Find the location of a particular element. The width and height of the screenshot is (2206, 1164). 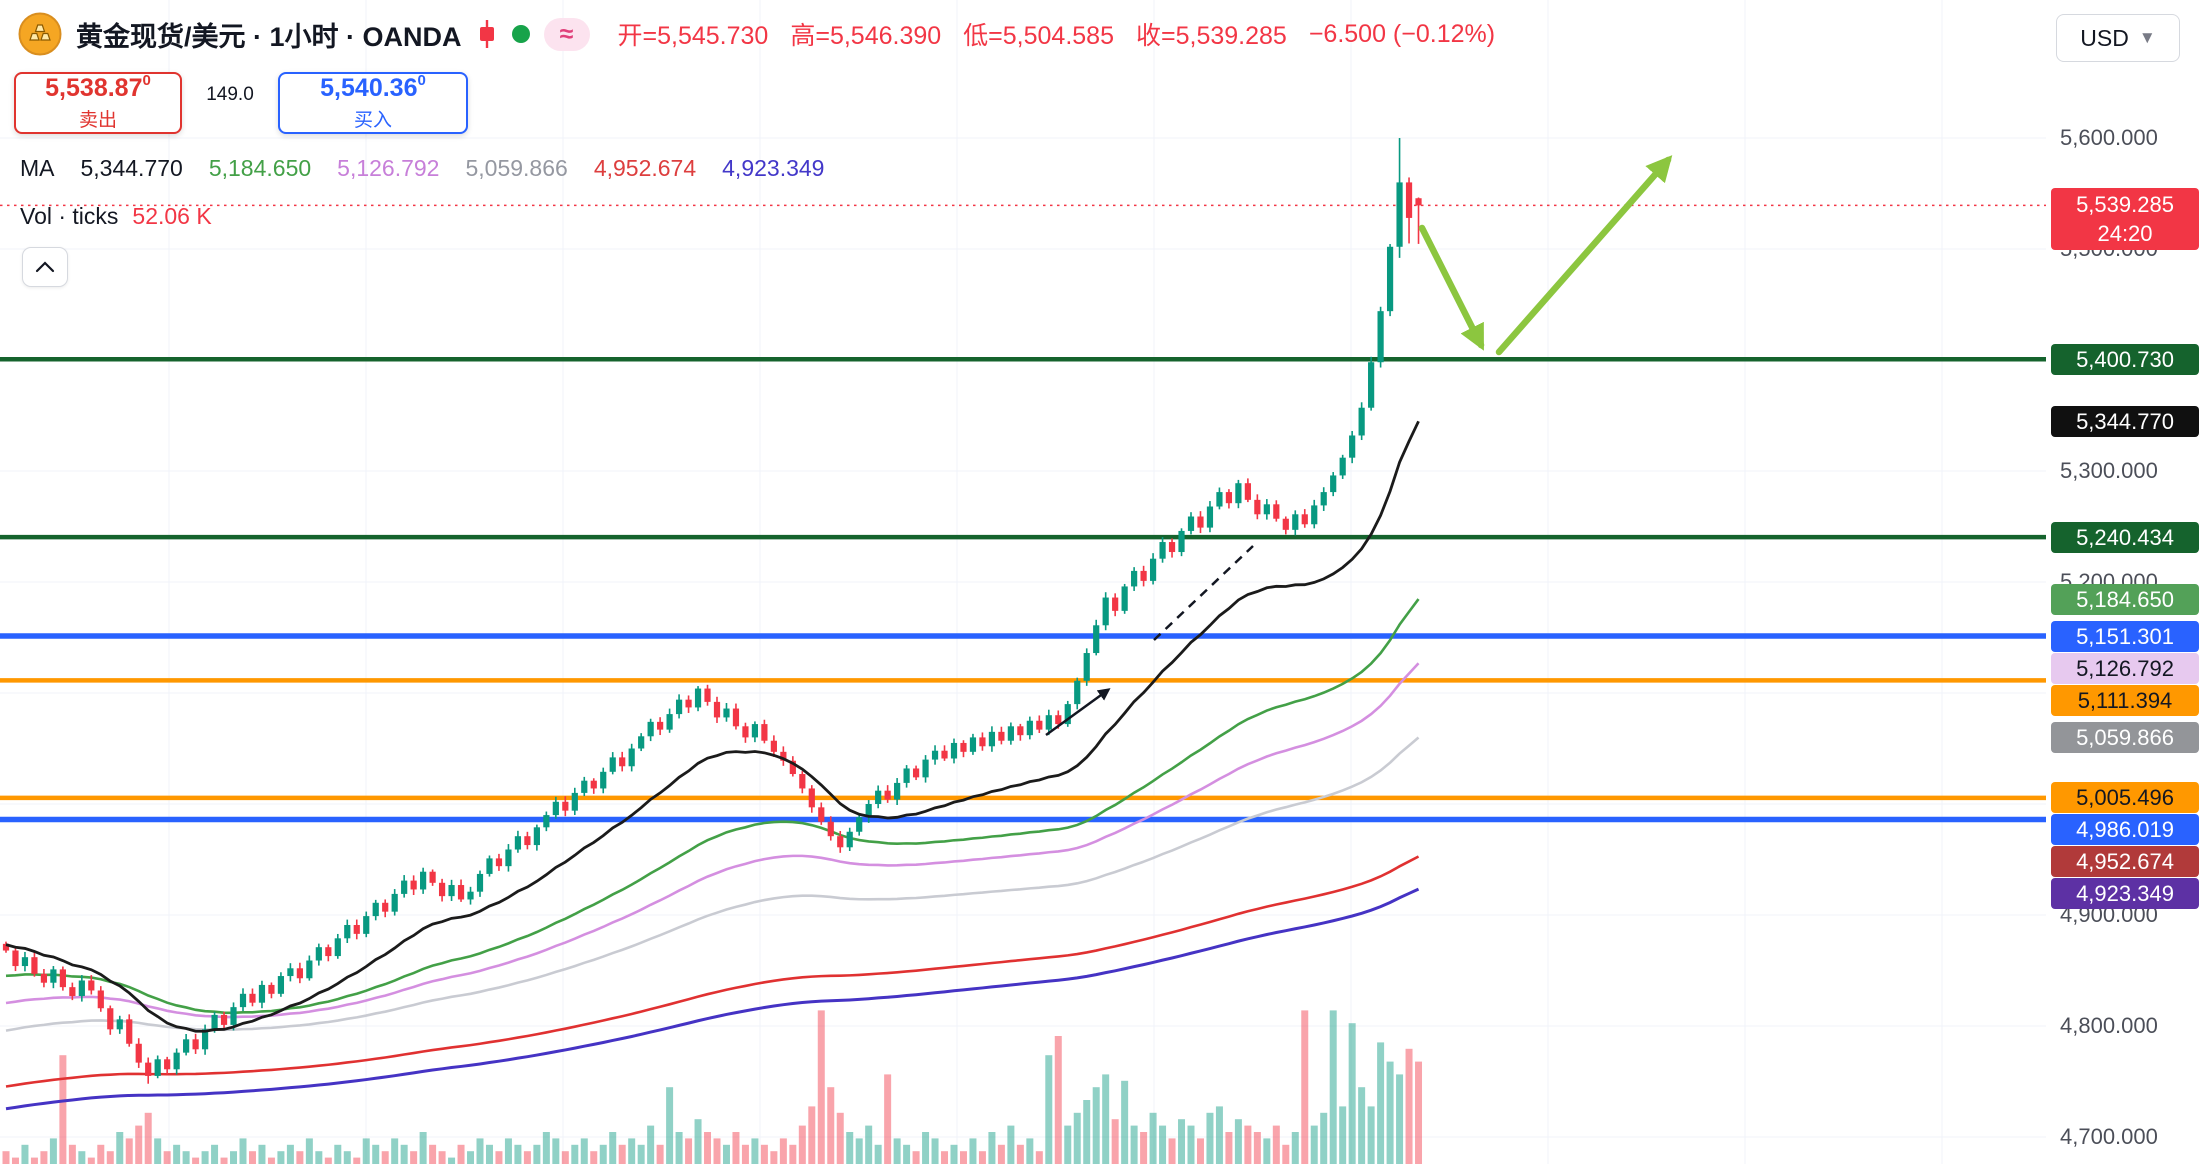

buy-price: 5,540.36 is located at coordinates (369, 88).